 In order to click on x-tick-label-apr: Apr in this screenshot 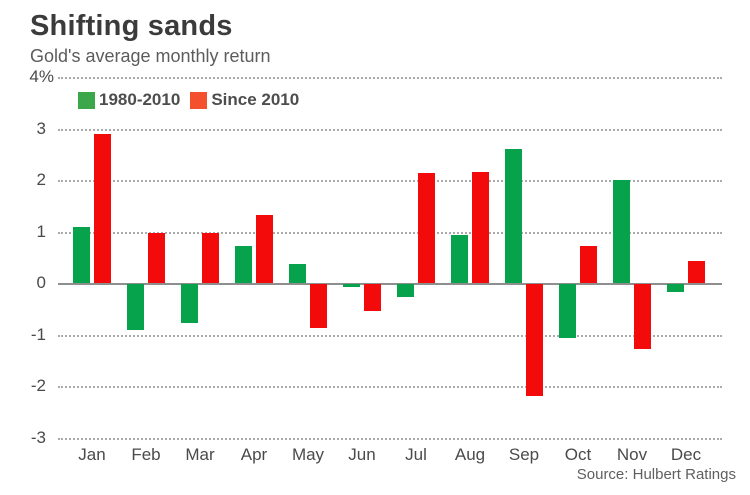, I will do `click(254, 454)`.